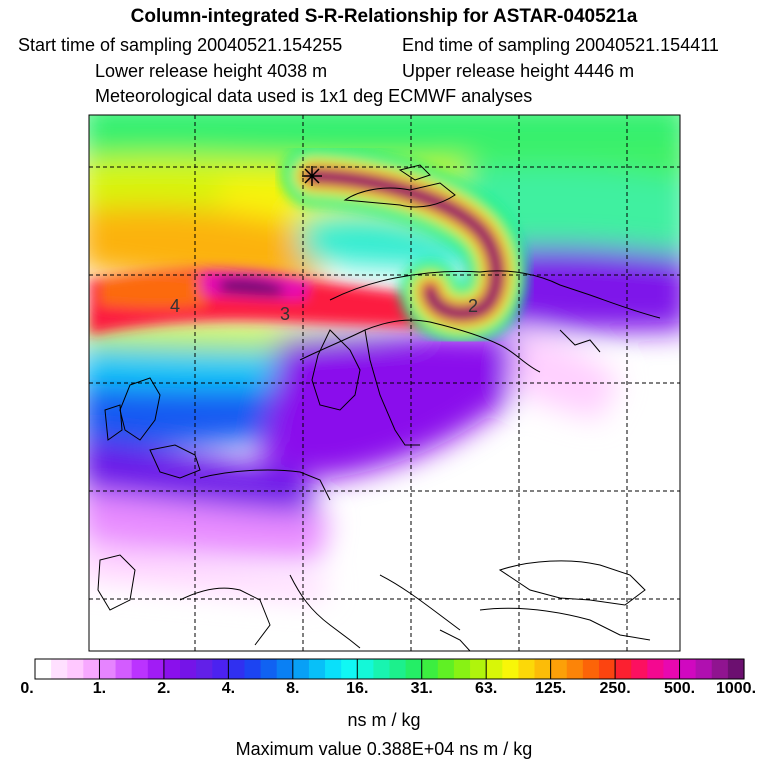 This screenshot has width=768, height=768. I want to click on colorbar-tick-label: 31., so click(421, 688).